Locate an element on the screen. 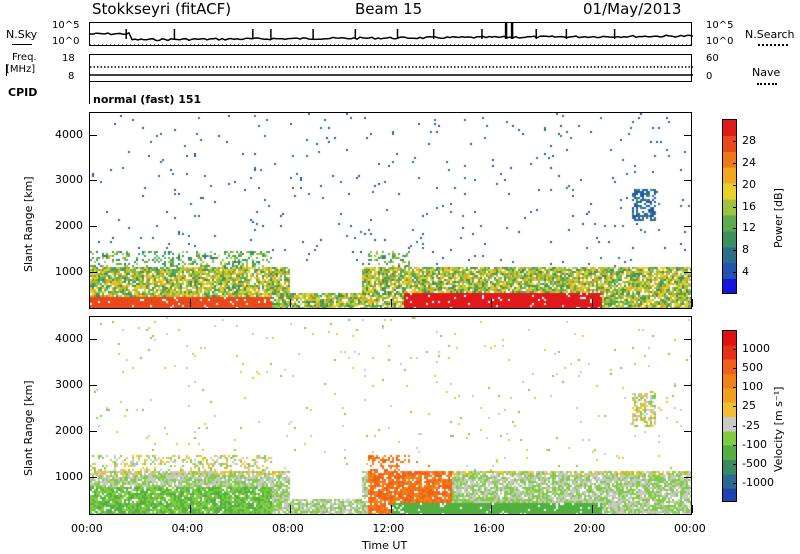 Image resolution: width=800 pixels, height=554 pixels. nave-dotted-line is located at coordinates (767, 84).